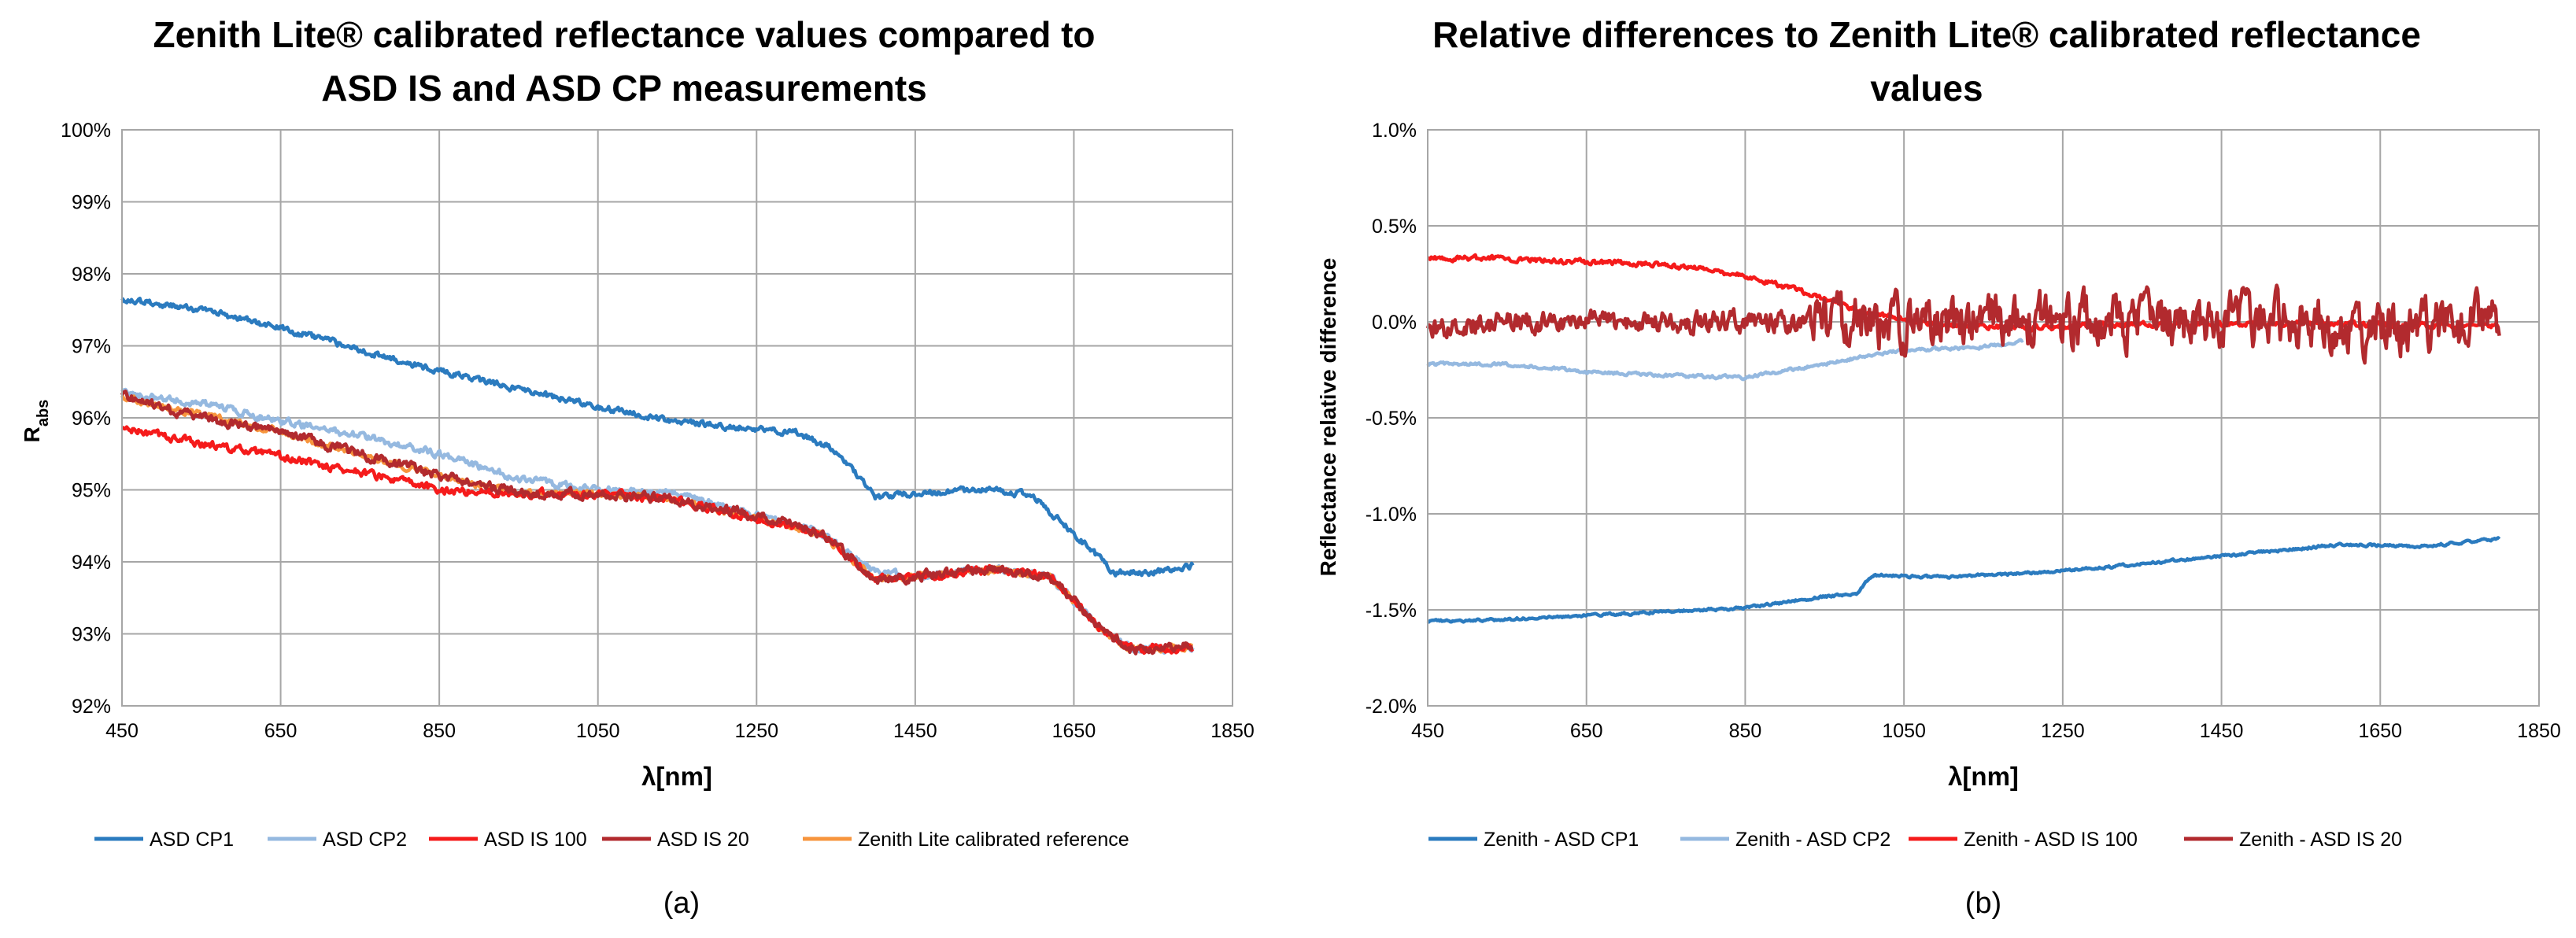 The image size is (2576, 938). I want to click on chart-b-y-ticks: -2.0% -1.5% -1.0% -0.5% 0.0% 0.5% 1.0%, so click(1391, 419).